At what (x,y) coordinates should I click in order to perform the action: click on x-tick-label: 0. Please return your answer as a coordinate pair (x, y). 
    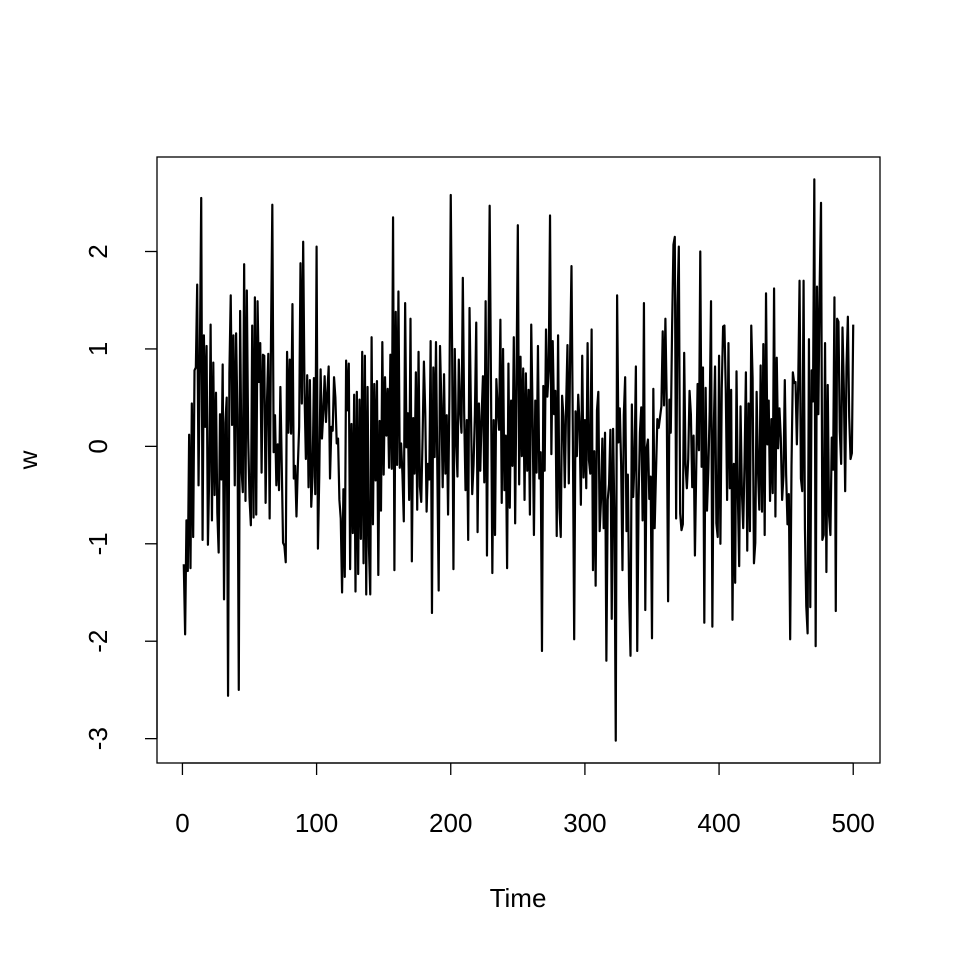
    Looking at the image, I should click on (182, 823).